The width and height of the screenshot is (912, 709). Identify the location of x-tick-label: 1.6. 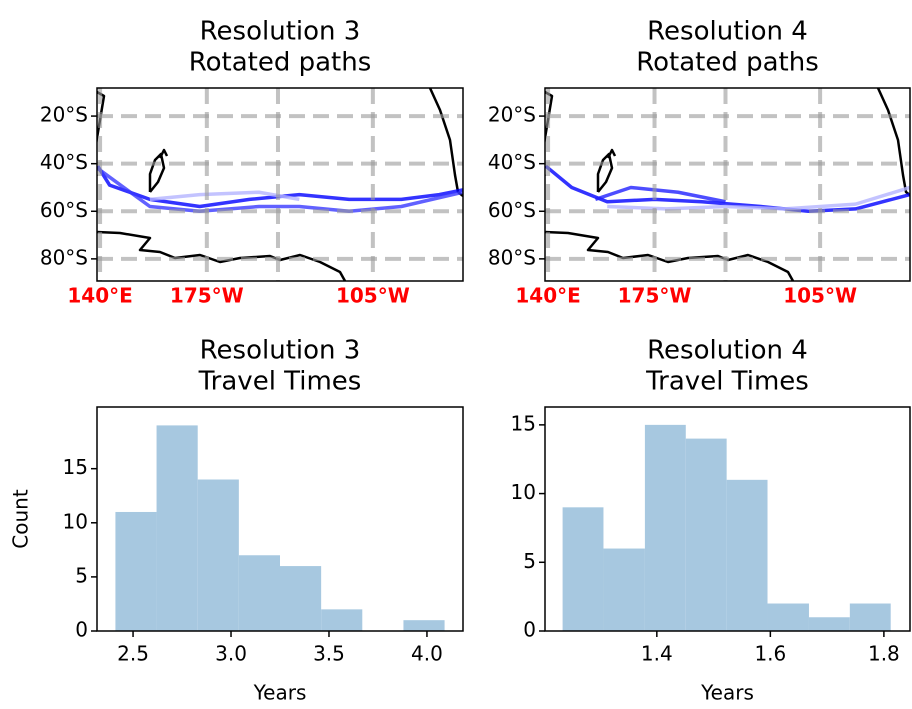
(770, 654).